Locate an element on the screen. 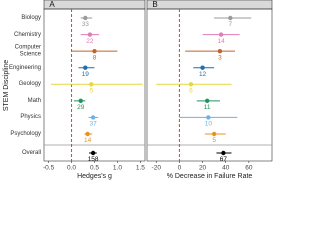 The width and height of the screenshot is (320, 240). panel-label: A is located at coordinates (52, 4).